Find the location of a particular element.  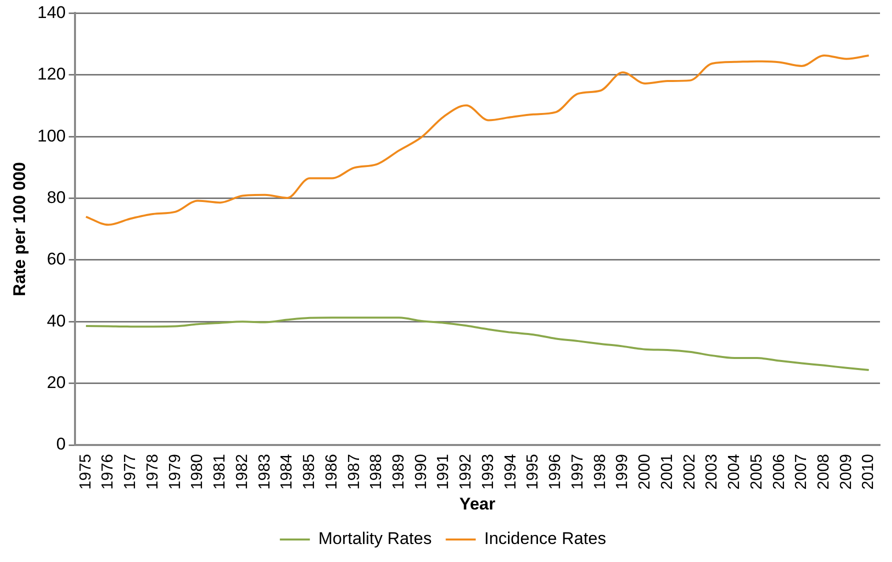

x-tick-label: 1992 is located at coordinates (466, 472).